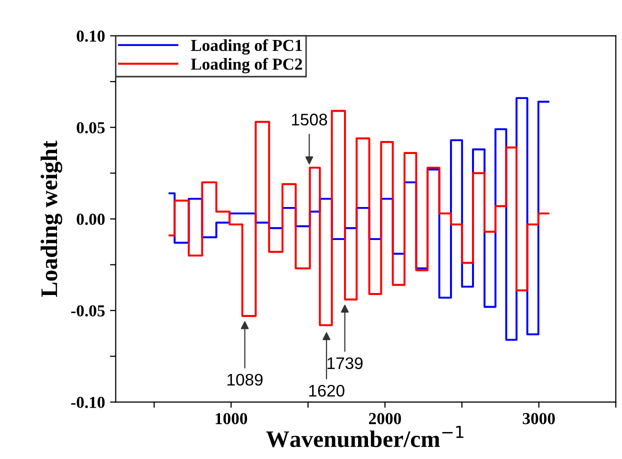 This screenshot has height=459, width=622. Describe the element at coordinates (365, 437) in the screenshot. I see `x-axis-title: Wavenumber/cm$^{−1}$` at that location.